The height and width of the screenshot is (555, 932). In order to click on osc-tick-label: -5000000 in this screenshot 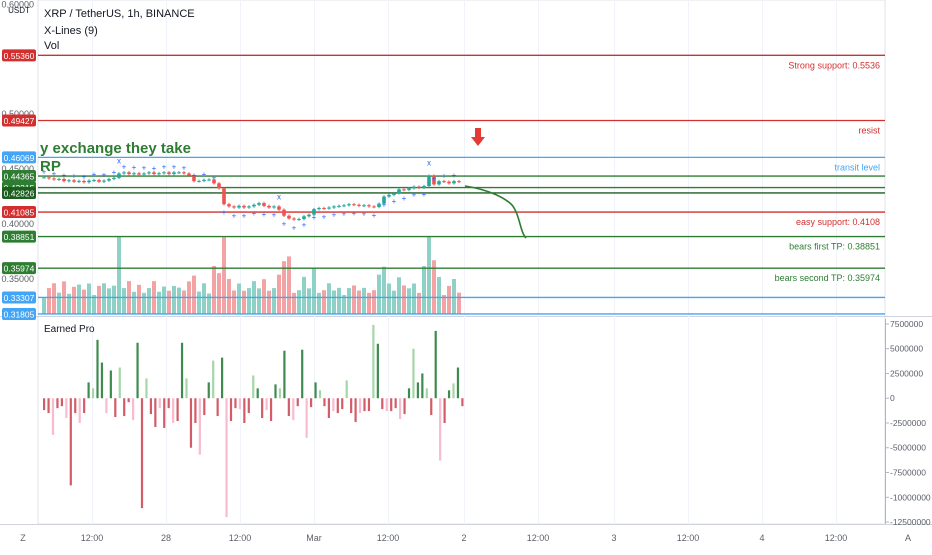, I will do `click(908, 448)`.